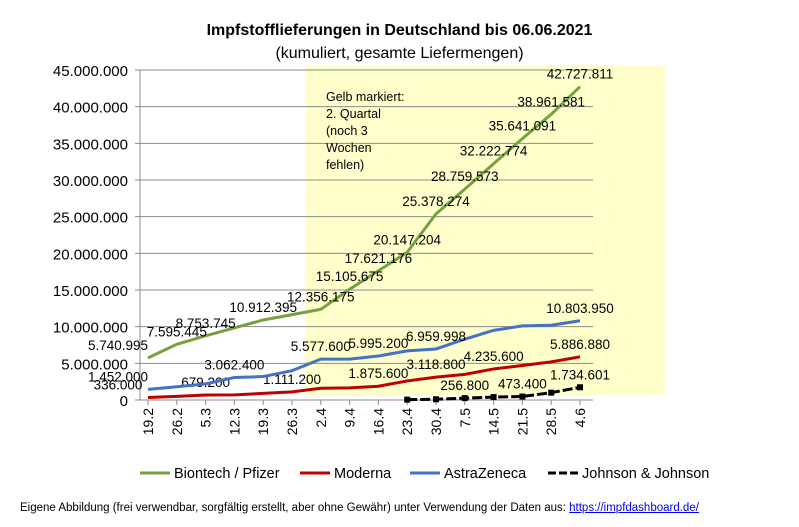 Image resolution: width=799 pixels, height=527 pixels. What do you see at coordinates (206, 418) in the screenshot?
I see `x-tick-label: 5.3` at bounding box center [206, 418].